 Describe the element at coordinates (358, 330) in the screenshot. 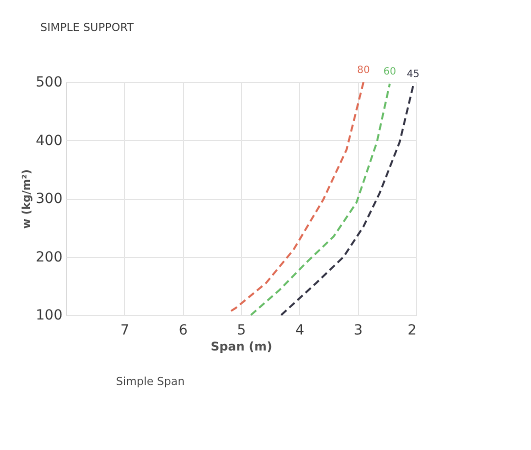

I see `x-tick-label: 3` at that location.